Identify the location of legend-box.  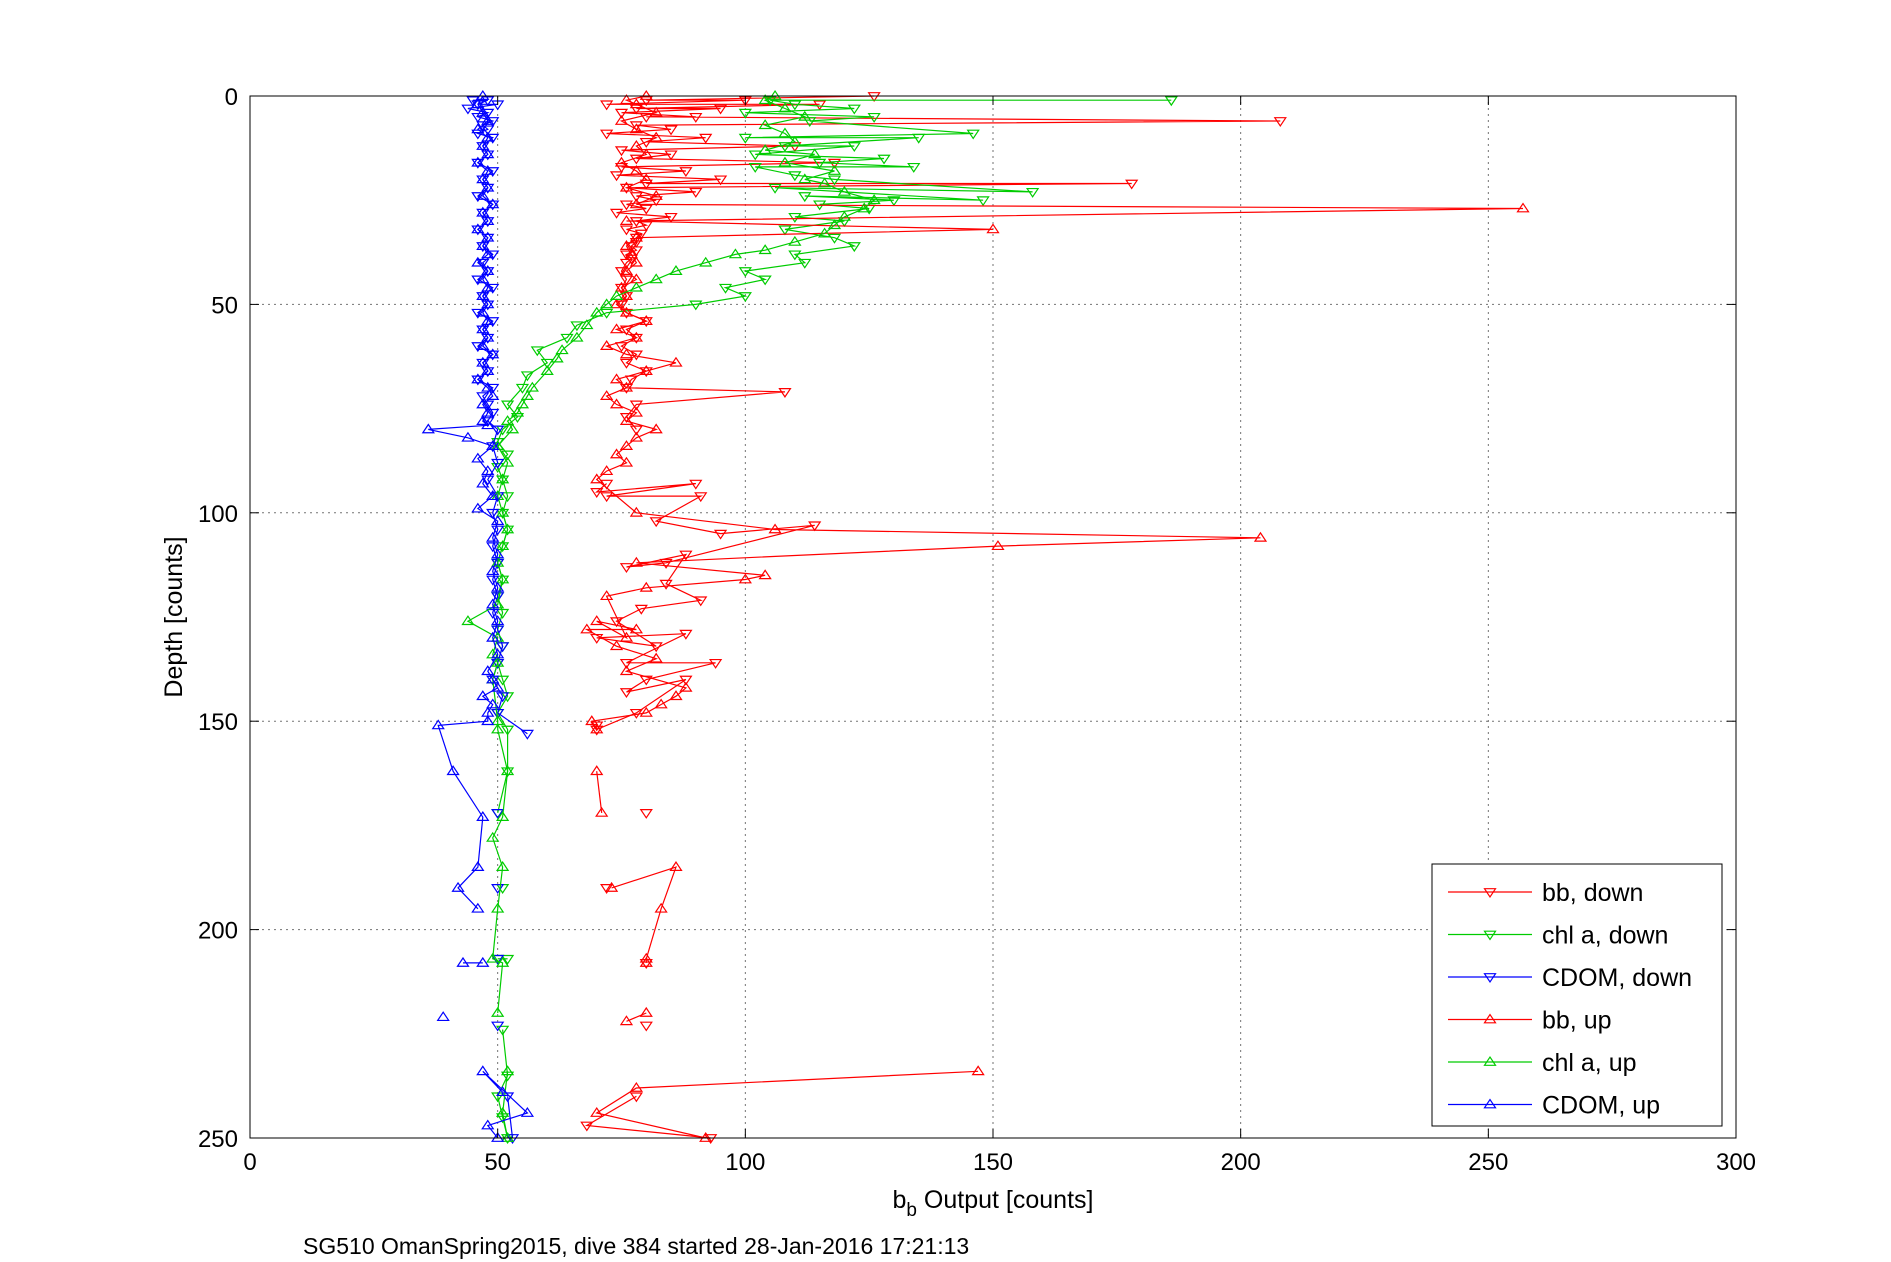
(1577, 995).